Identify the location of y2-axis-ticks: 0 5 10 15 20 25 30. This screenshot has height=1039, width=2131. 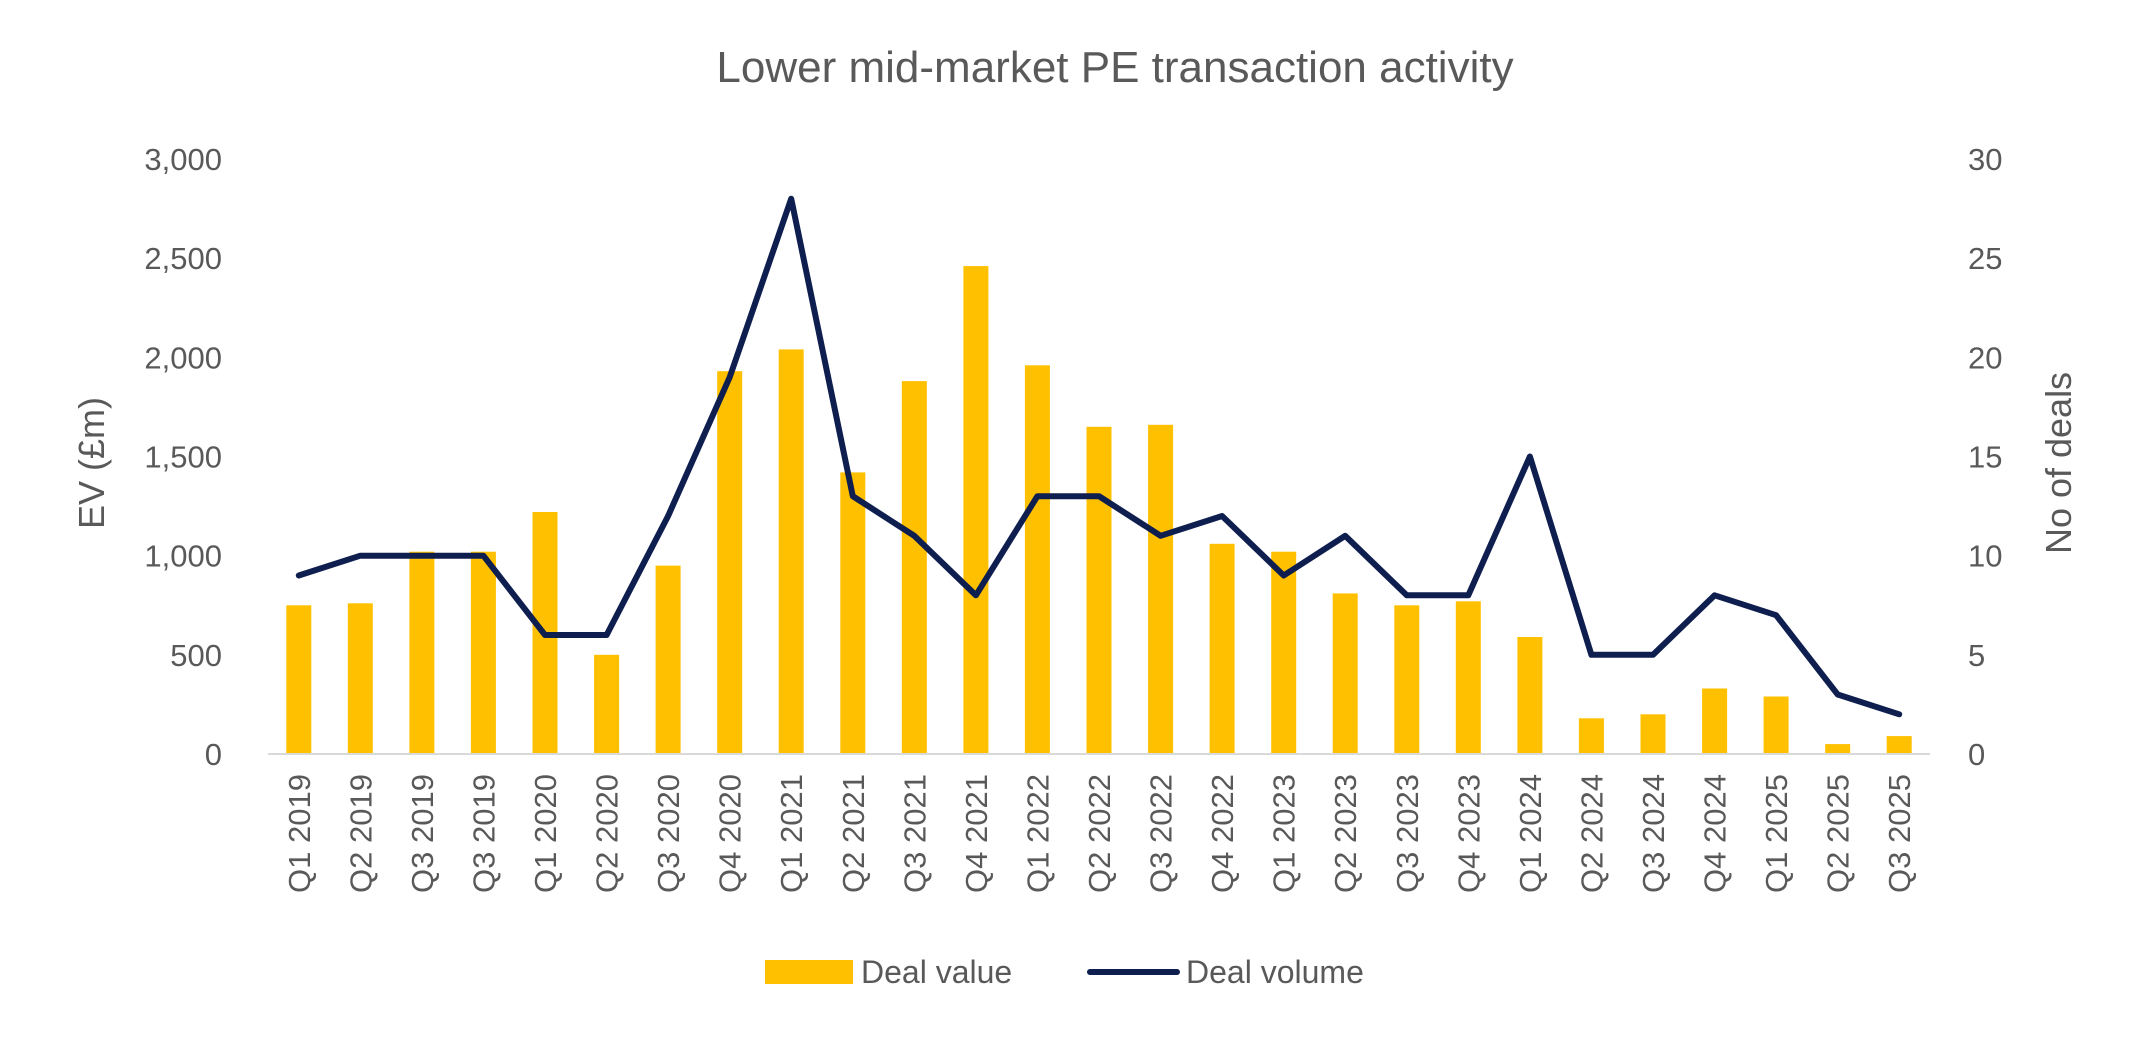
(1985, 457).